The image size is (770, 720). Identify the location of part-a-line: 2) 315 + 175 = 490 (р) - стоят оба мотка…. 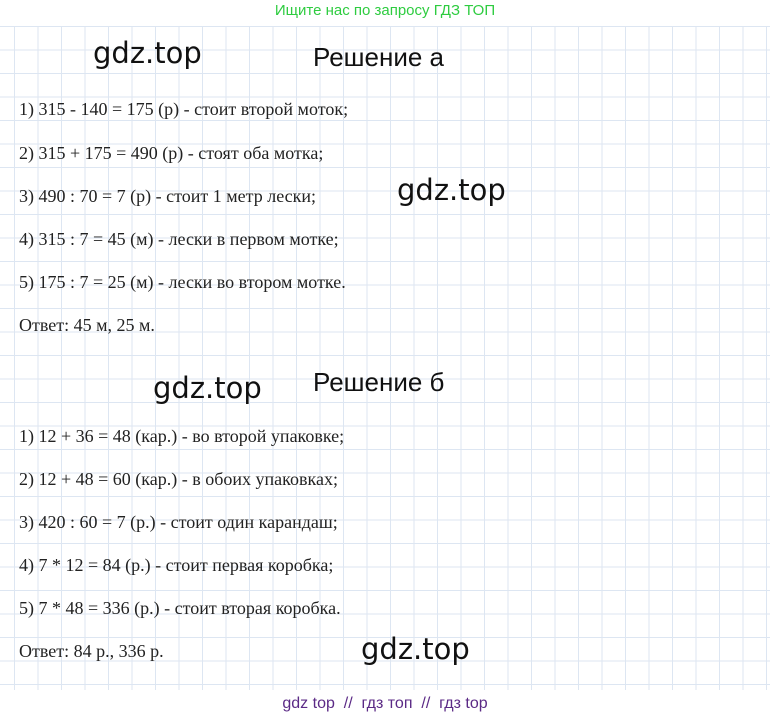
(171, 153).